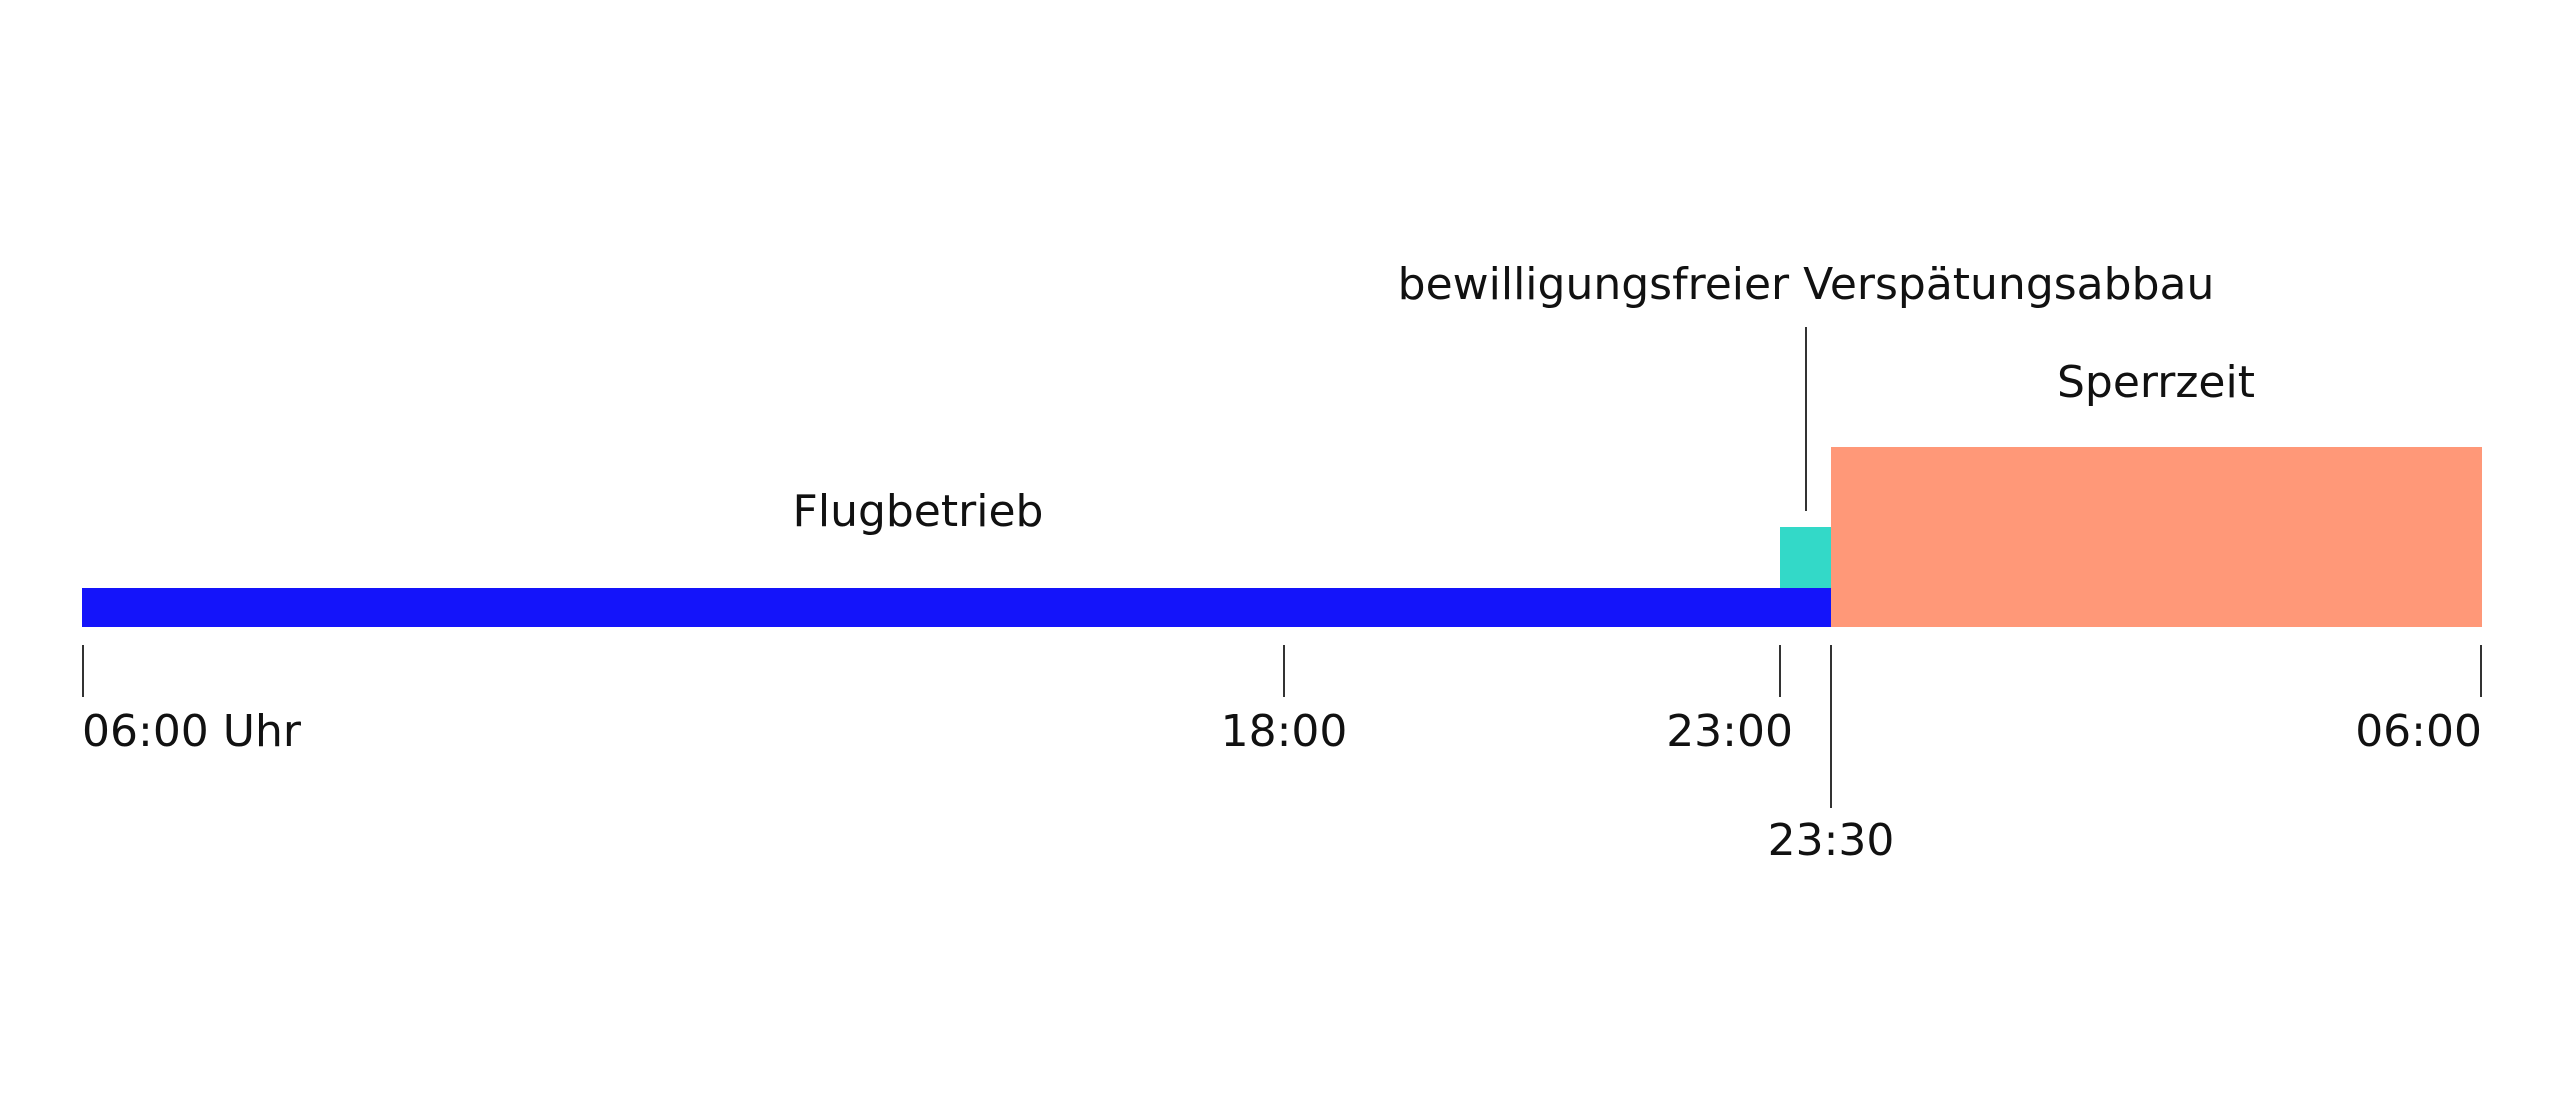 The image size is (2560, 1100). Describe the element at coordinates (918, 511) in the screenshot. I see `operation-label: Flugbetrieb` at that location.